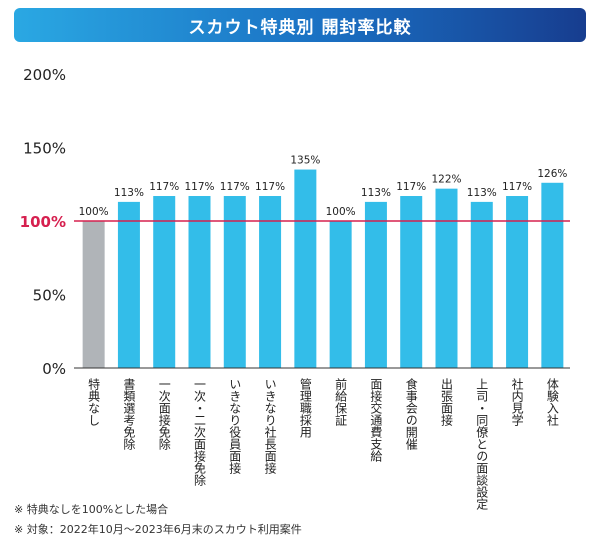 This screenshot has height=544, width=600. Describe the element at coordinates (517, 401) in the screenshot. I see `x-category-label: 社内見学` at that location.